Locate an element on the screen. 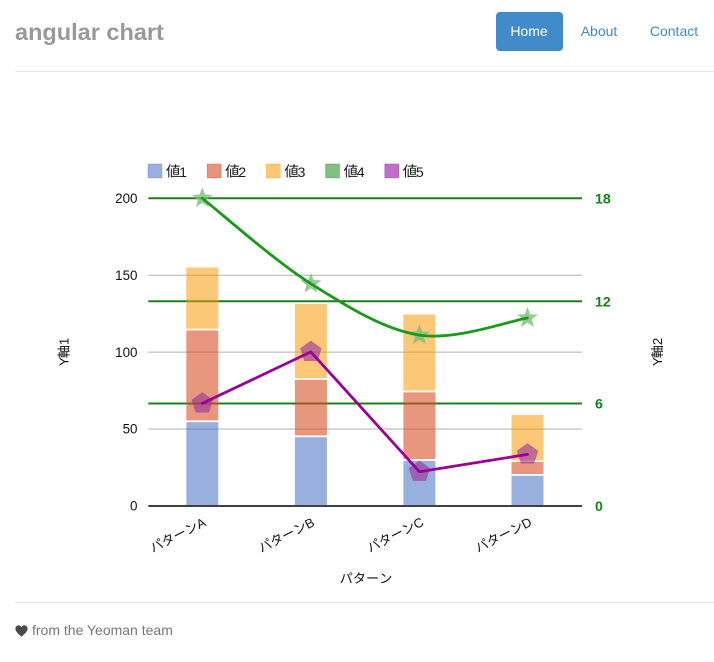  svg-text: B is located at coordinates (309, 523).